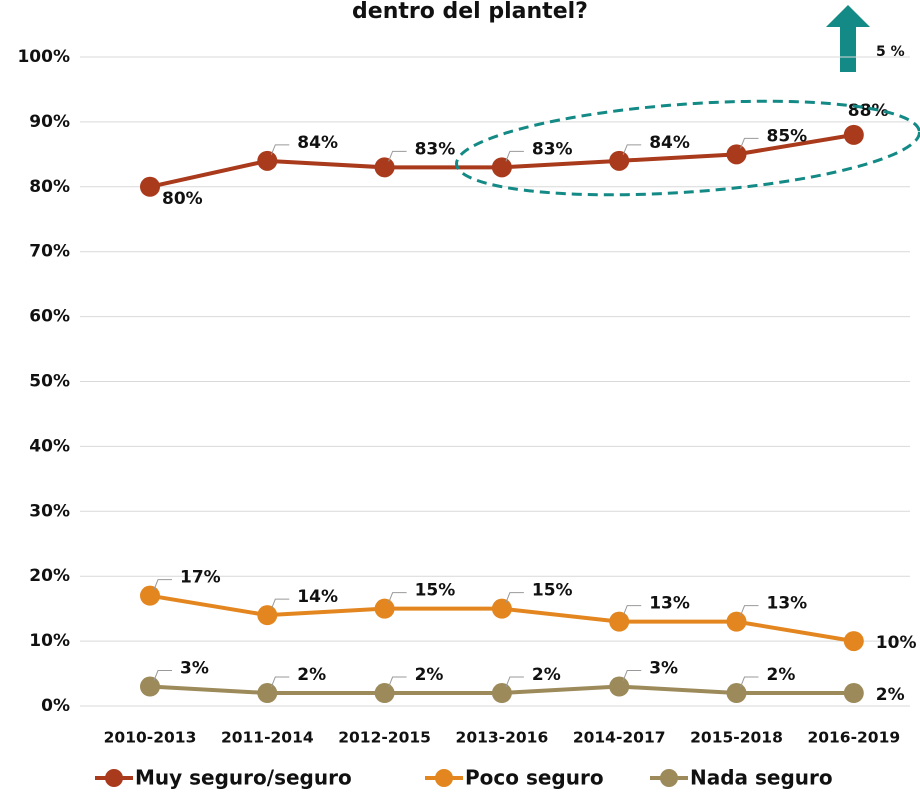 The height and width of the screenshot is (798, 920). Describe the element at coordinates (182, 199) in the screenshot. I see `data-label: 80%` at that location.